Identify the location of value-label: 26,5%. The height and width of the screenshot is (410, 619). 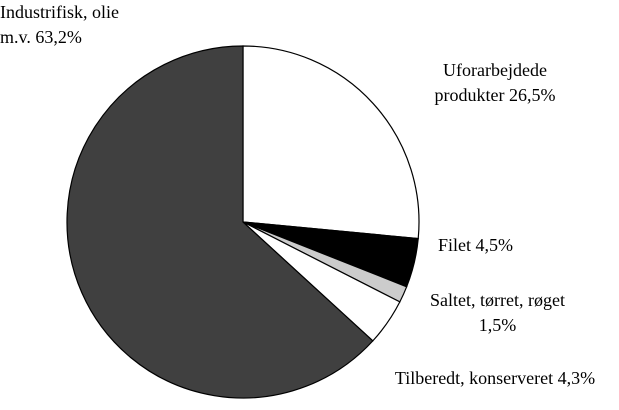
(532, 95).